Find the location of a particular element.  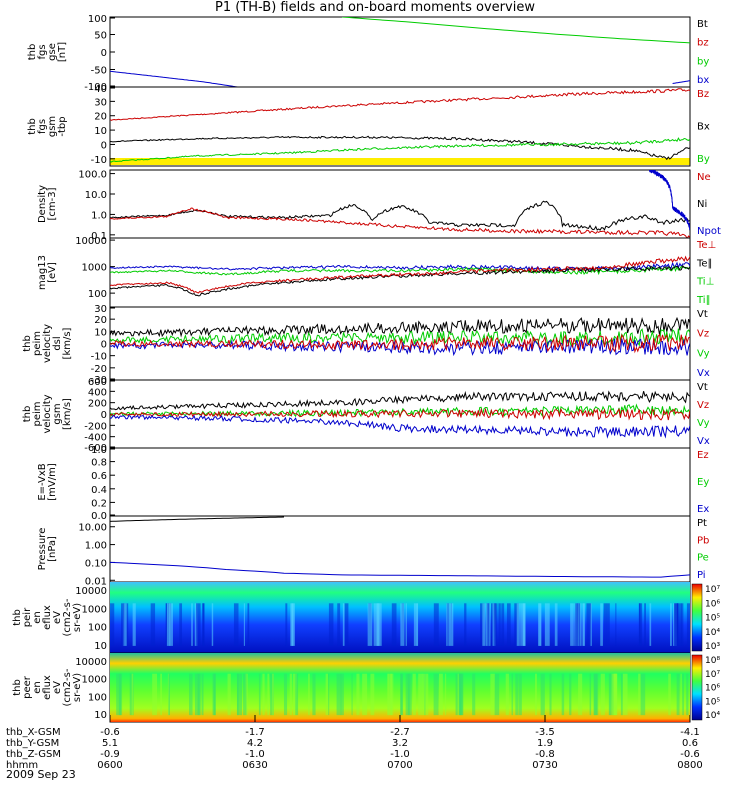

ylabel-line: dsl is located at coordinates (57, 343).